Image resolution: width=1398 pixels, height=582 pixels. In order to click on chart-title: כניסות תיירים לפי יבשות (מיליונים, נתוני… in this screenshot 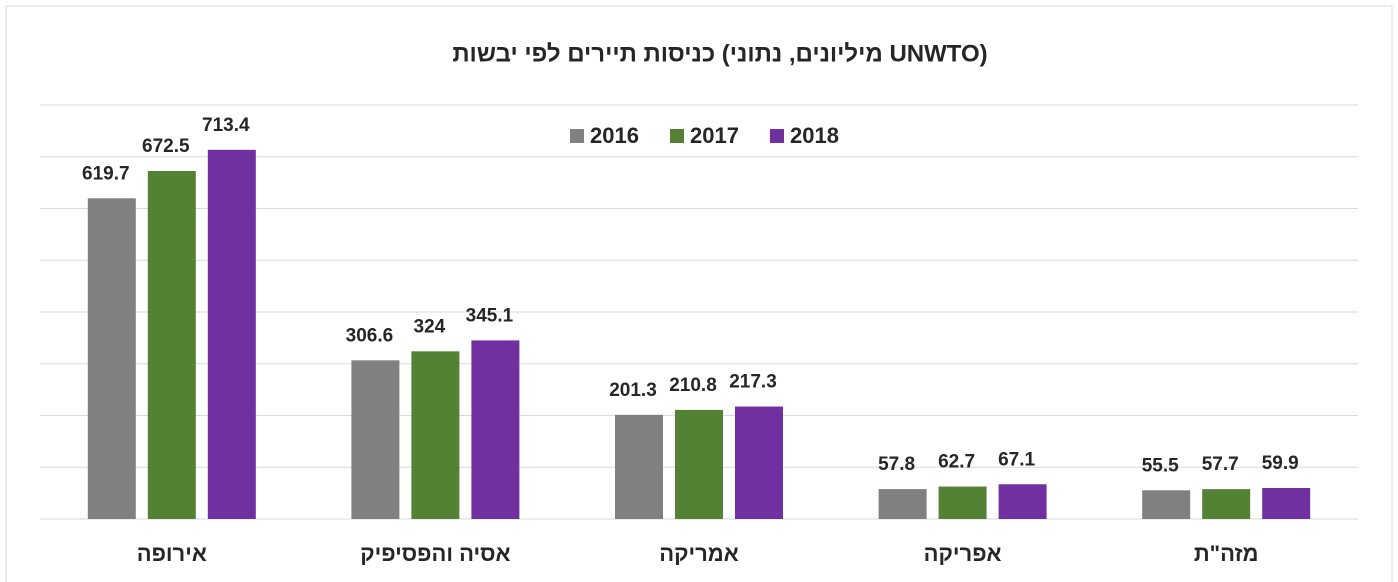, I will do `click(719, 53)`.